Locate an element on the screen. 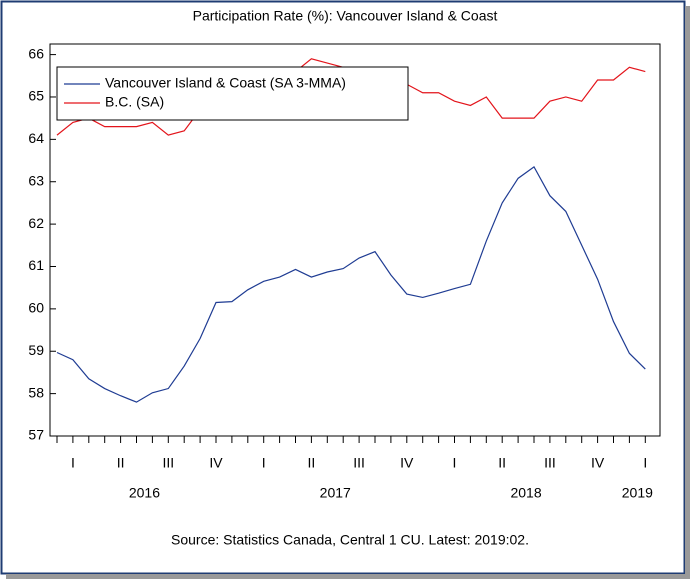 The image size is (691, 579). year-label: 2017 is located at coordinates (335, 493).